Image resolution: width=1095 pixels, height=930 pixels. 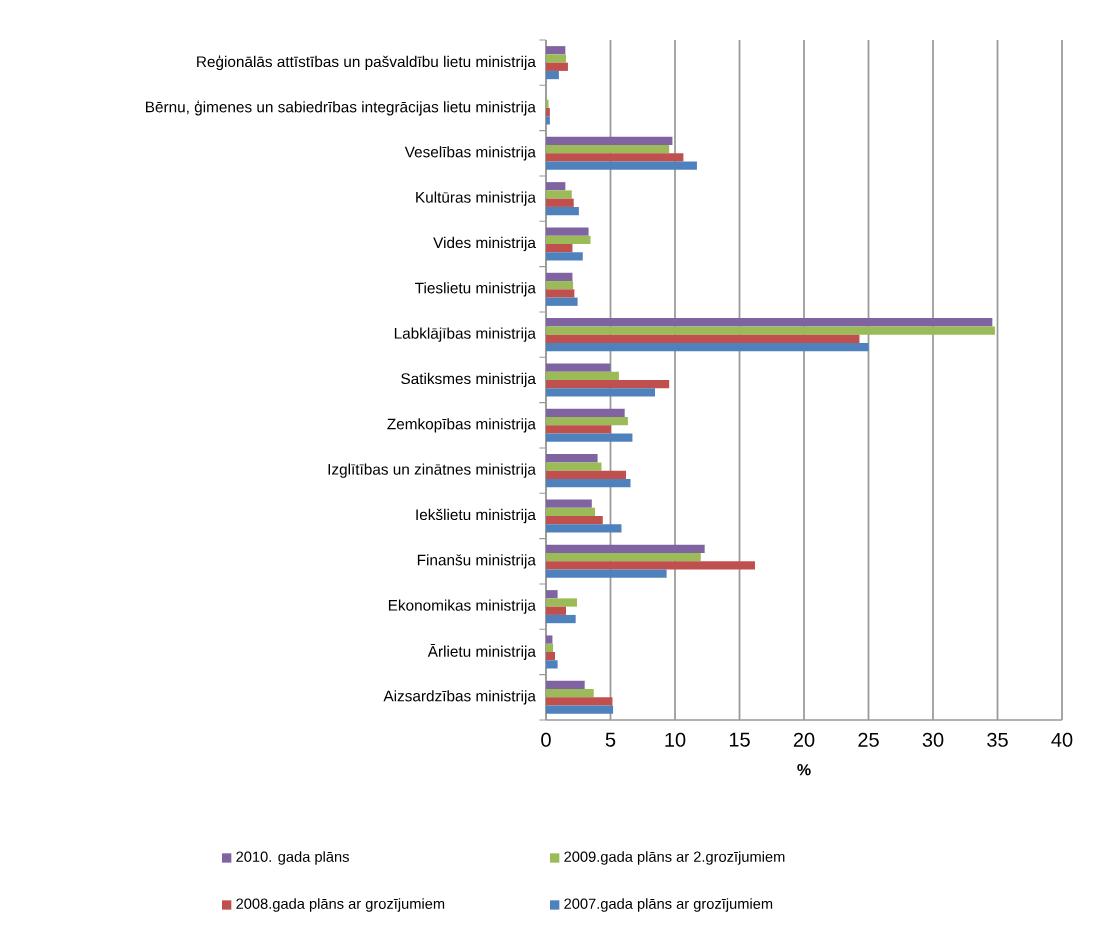 I want to click on legend-label: 2009.gada plāns ar 2.grozījumiem, so click(x=674, y=858).